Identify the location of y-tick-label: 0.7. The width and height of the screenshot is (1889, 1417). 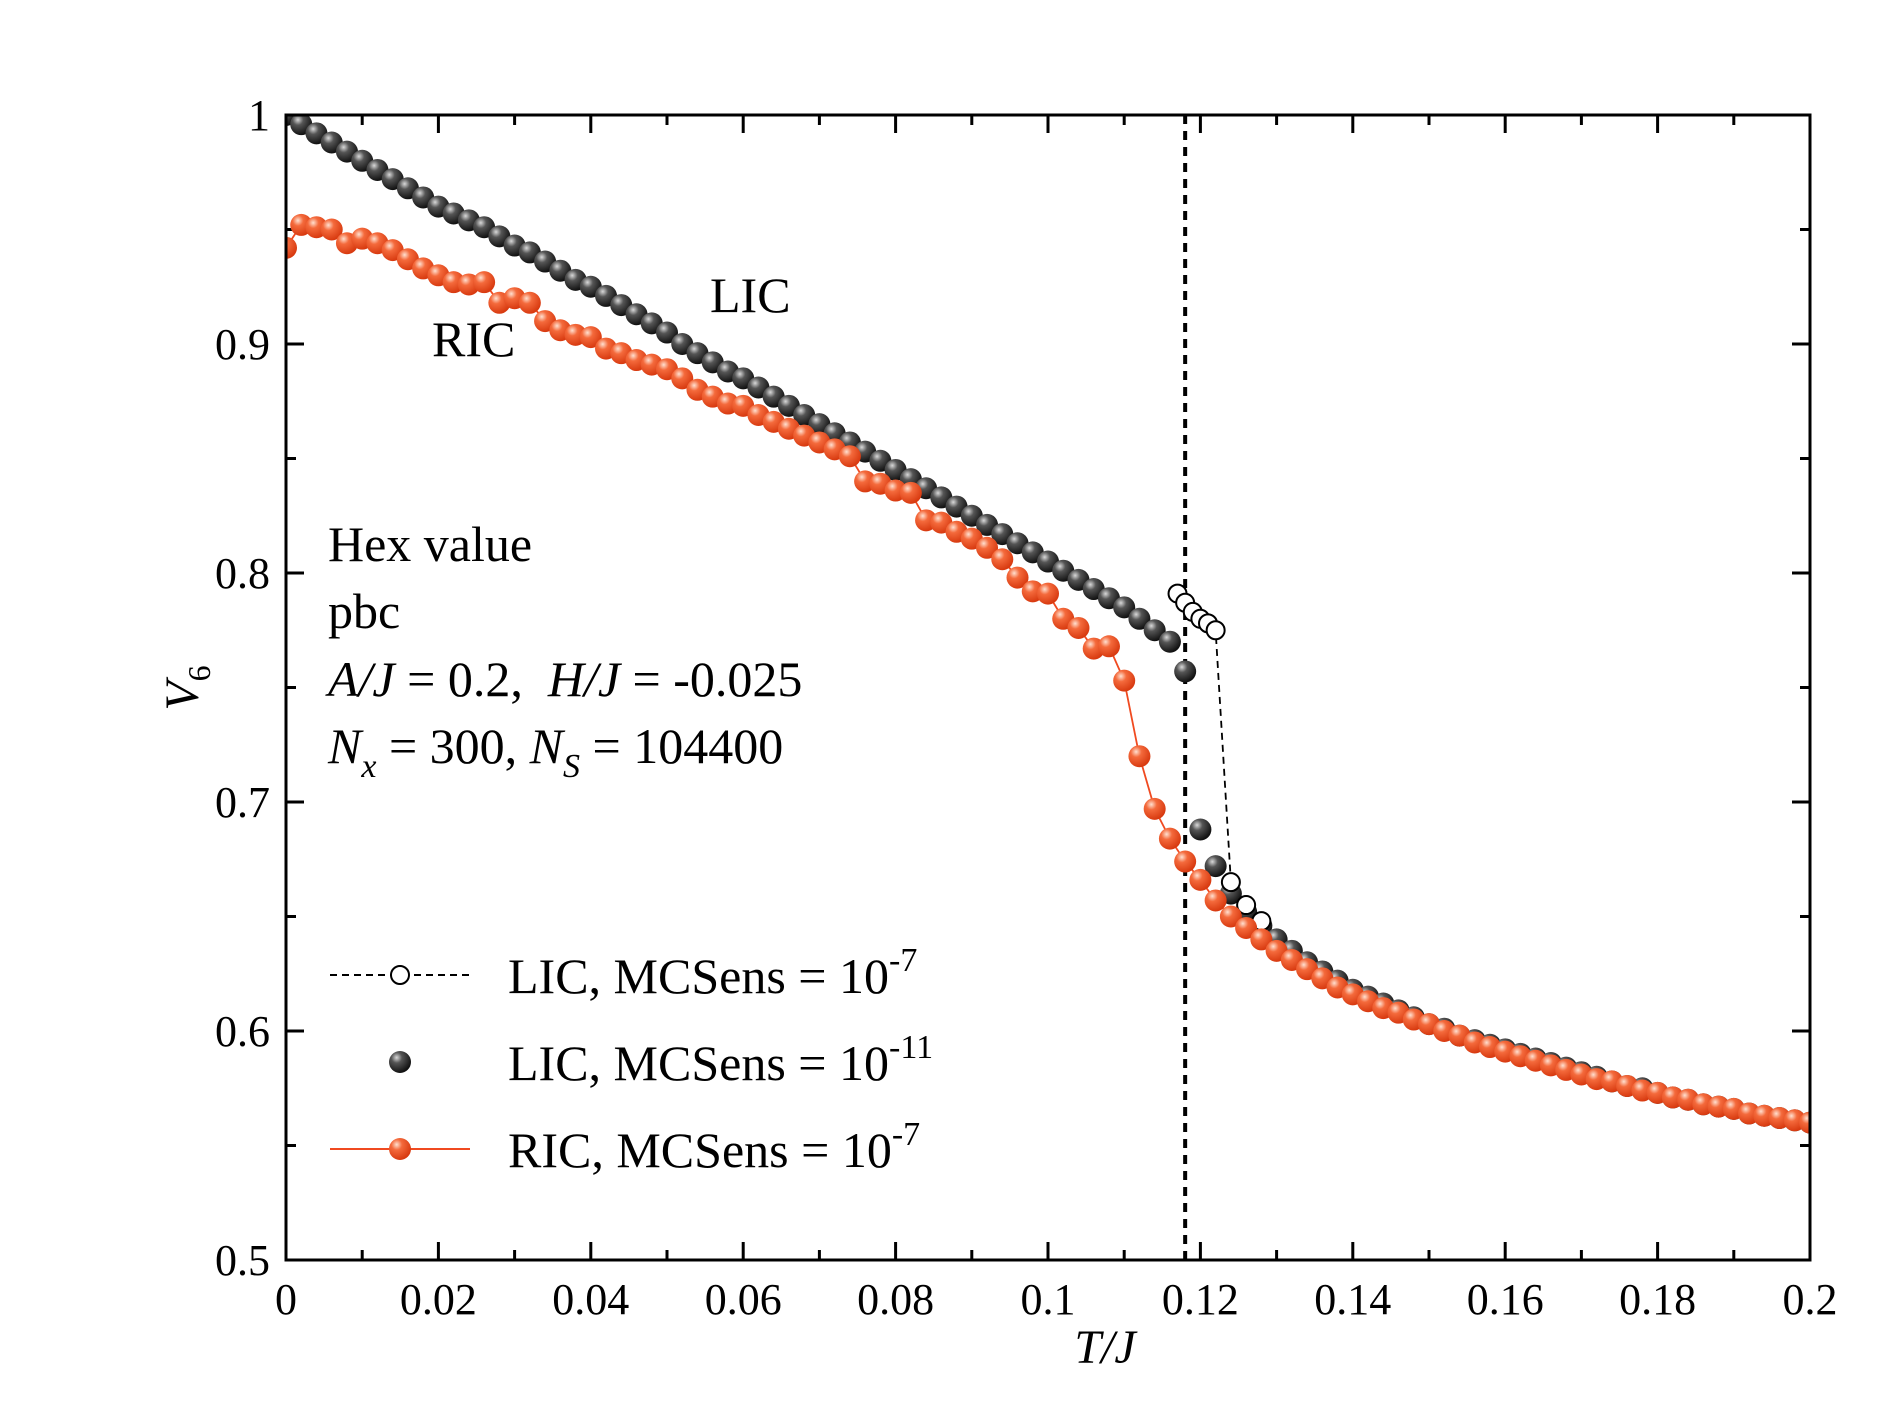
(242, 802).